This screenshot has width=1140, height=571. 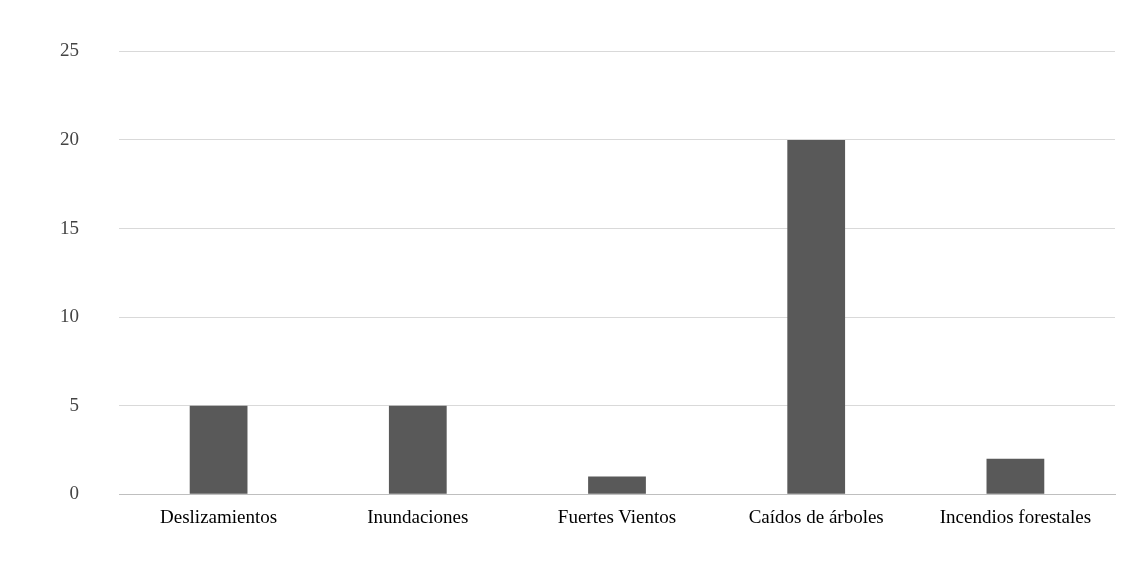 I want to click on x-tick-label: Caídos de árboles, so click(x=816, y=516).